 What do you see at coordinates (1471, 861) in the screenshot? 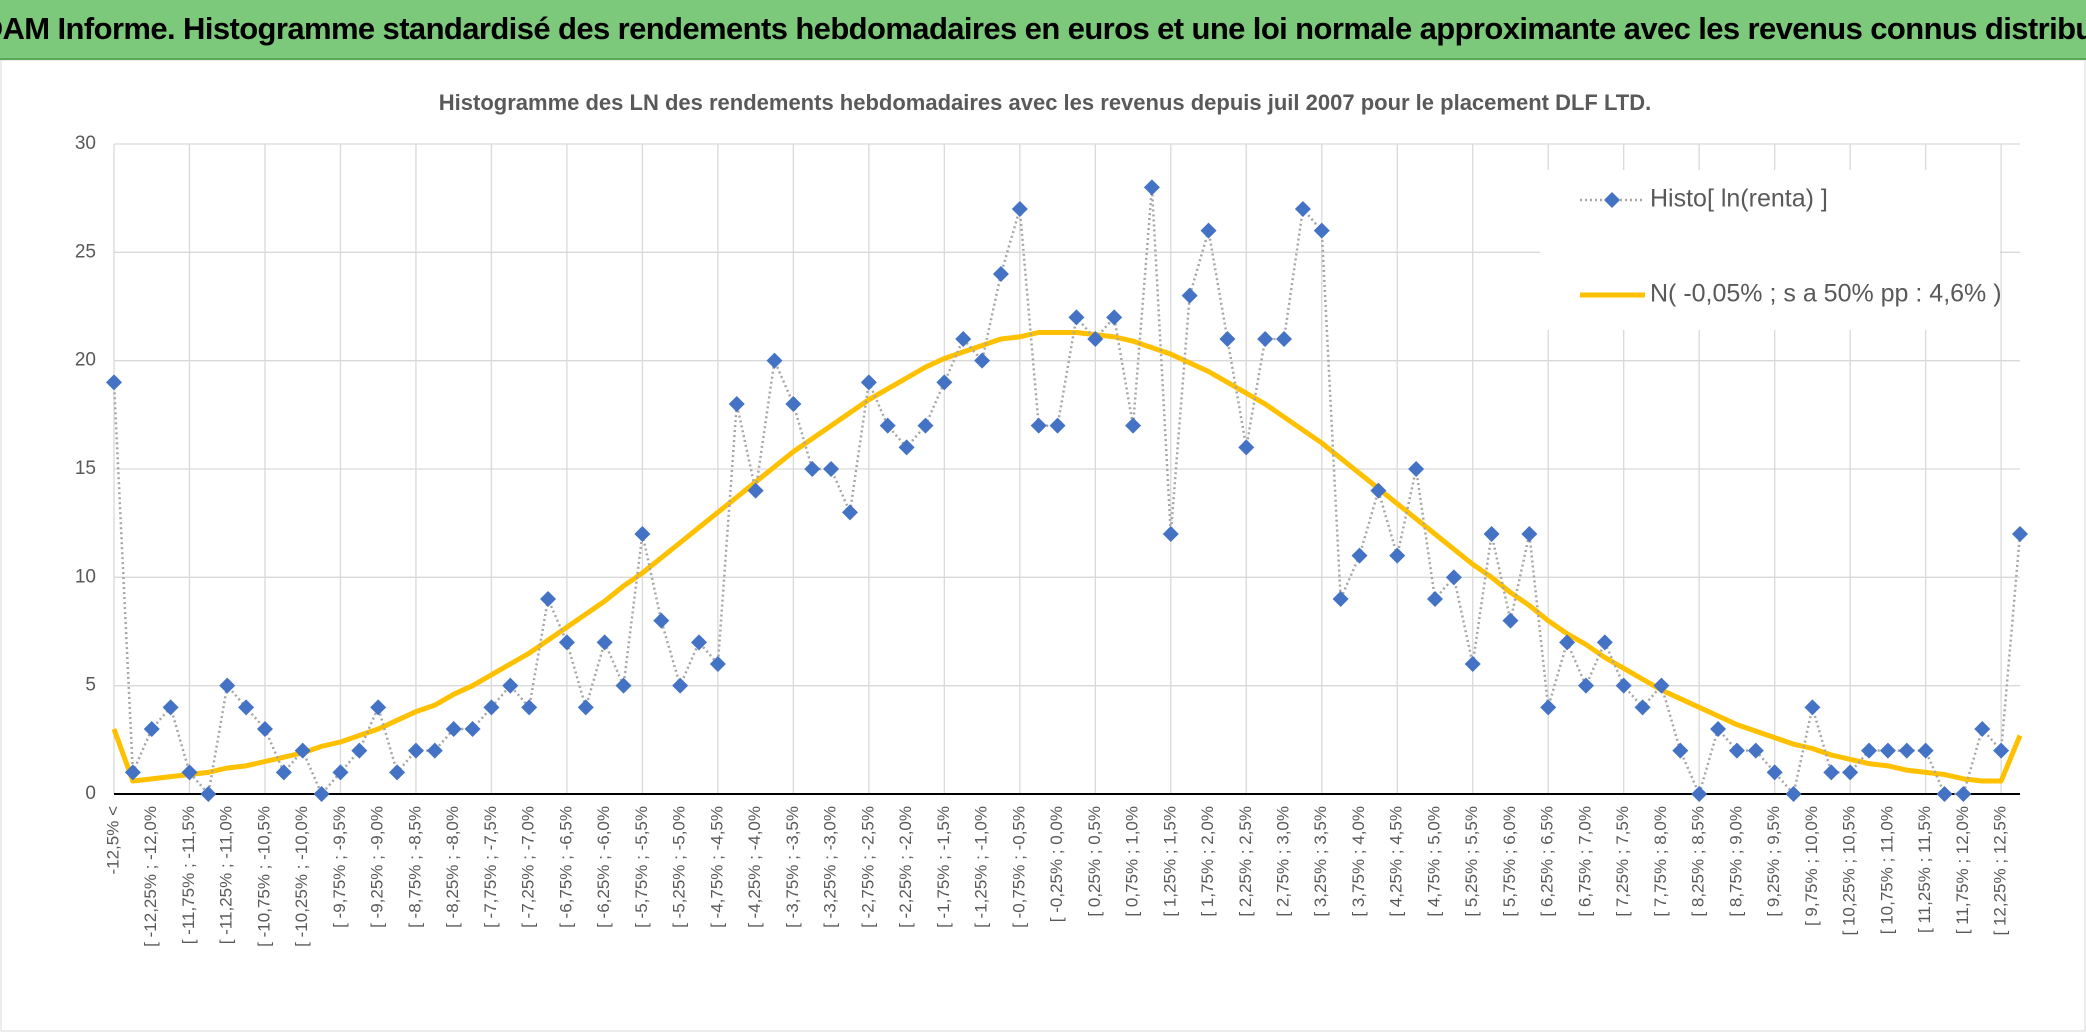
I see `x-tick-label: [ 5,25% ; 5,5%` at bounding box center [1471, 861].